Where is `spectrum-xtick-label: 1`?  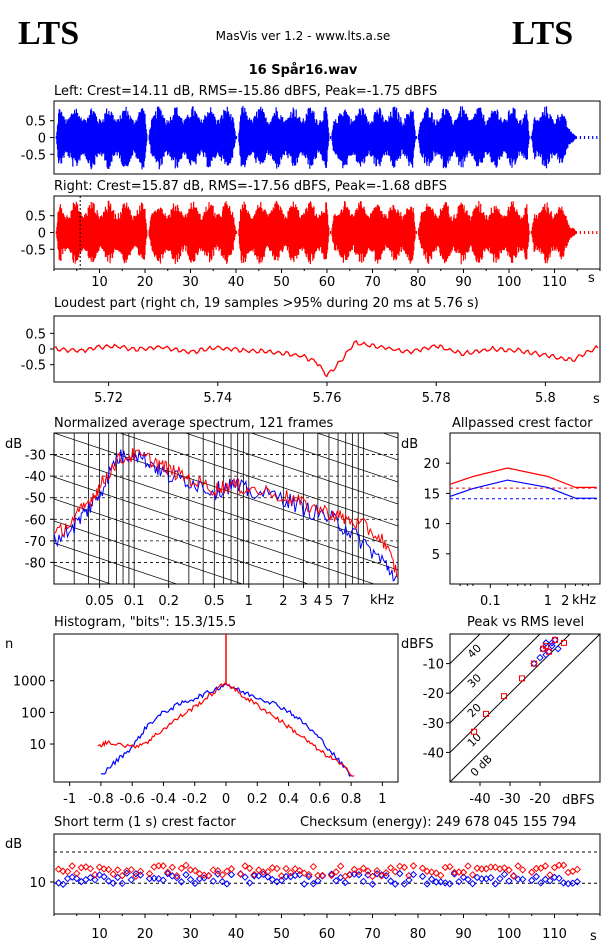 spectrum-xtick-label: 1 is located at coordinates (249, 601).